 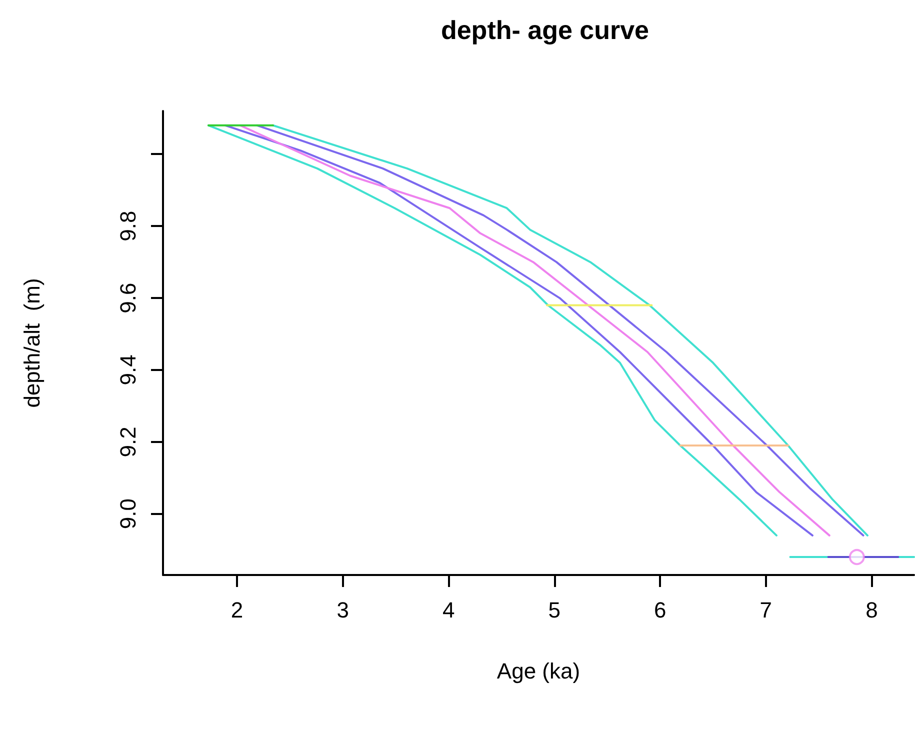 I want to click on y-tick-label: 9.0, so click(x=128, y=514).